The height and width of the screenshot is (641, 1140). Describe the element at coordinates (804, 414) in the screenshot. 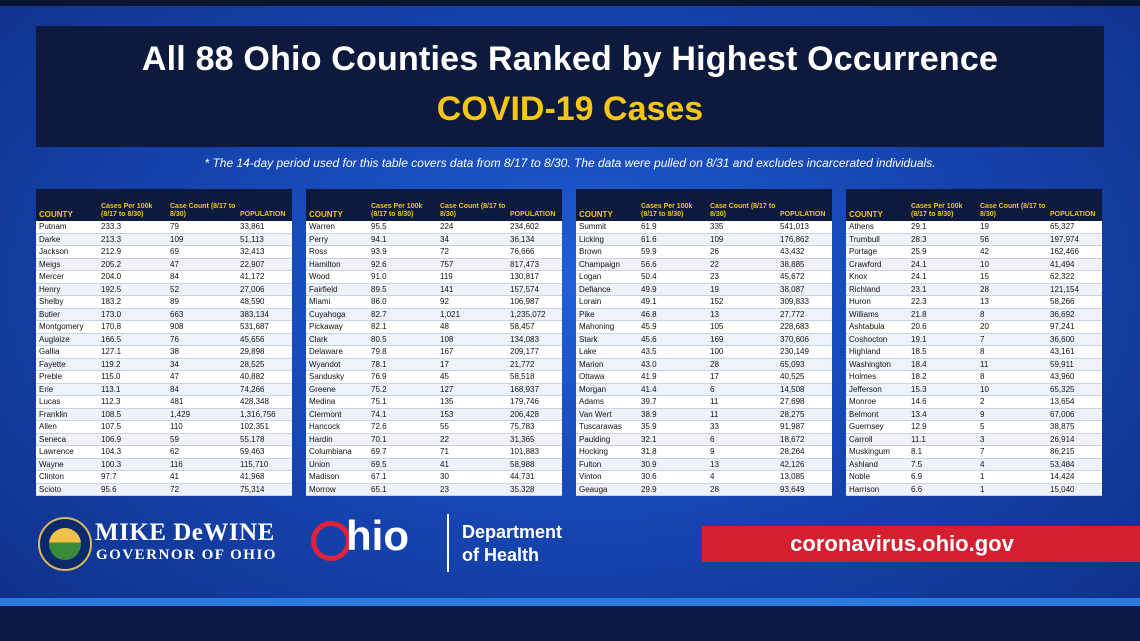

I see `population: 28,275` at that location.